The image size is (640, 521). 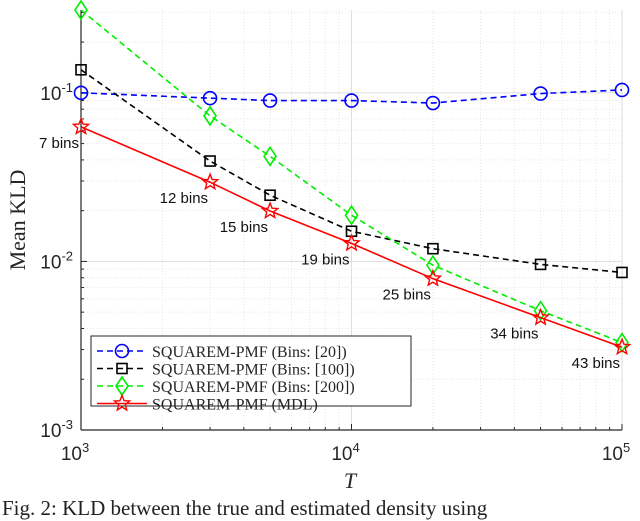 What do you see at coordinates (351, 480) in the screenshot?
I see `x-axis-label: T` at bounding box center [351, 480].